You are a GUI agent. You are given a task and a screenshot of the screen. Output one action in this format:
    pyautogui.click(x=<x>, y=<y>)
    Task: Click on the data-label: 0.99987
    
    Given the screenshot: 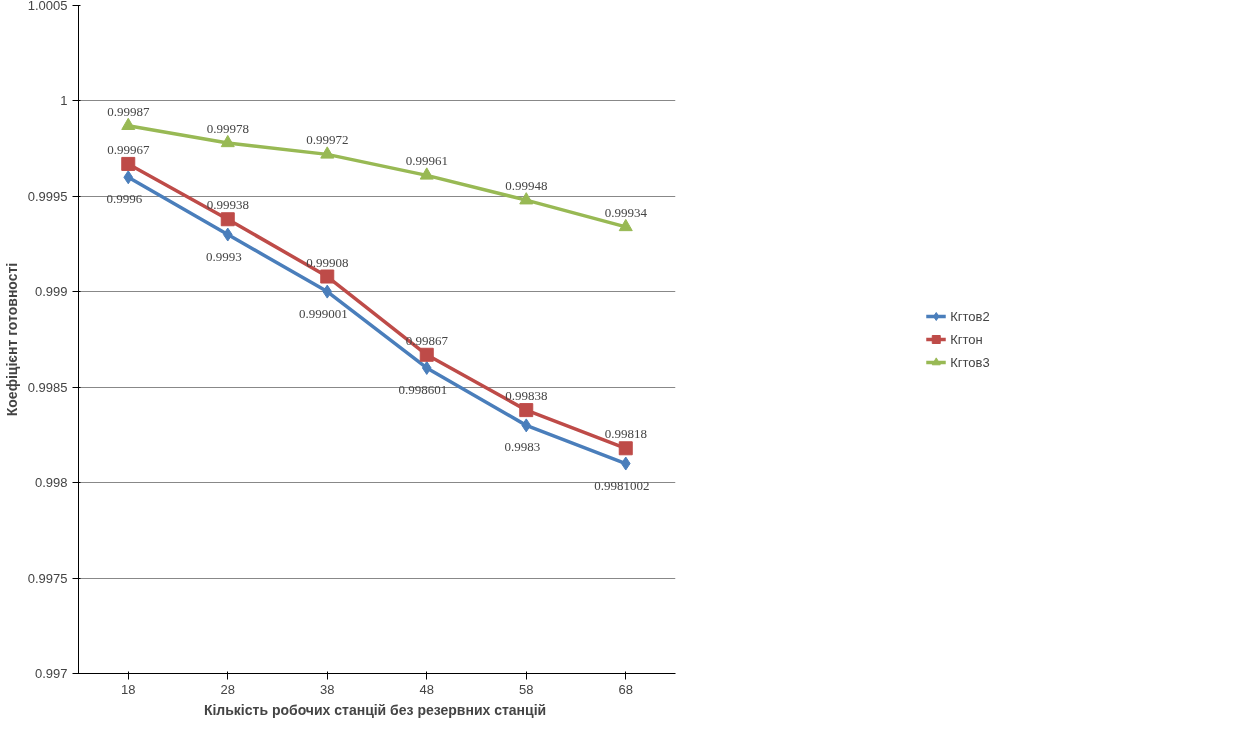 What is the action you would take?
    pyautogui.click(x=128, y=111)
    